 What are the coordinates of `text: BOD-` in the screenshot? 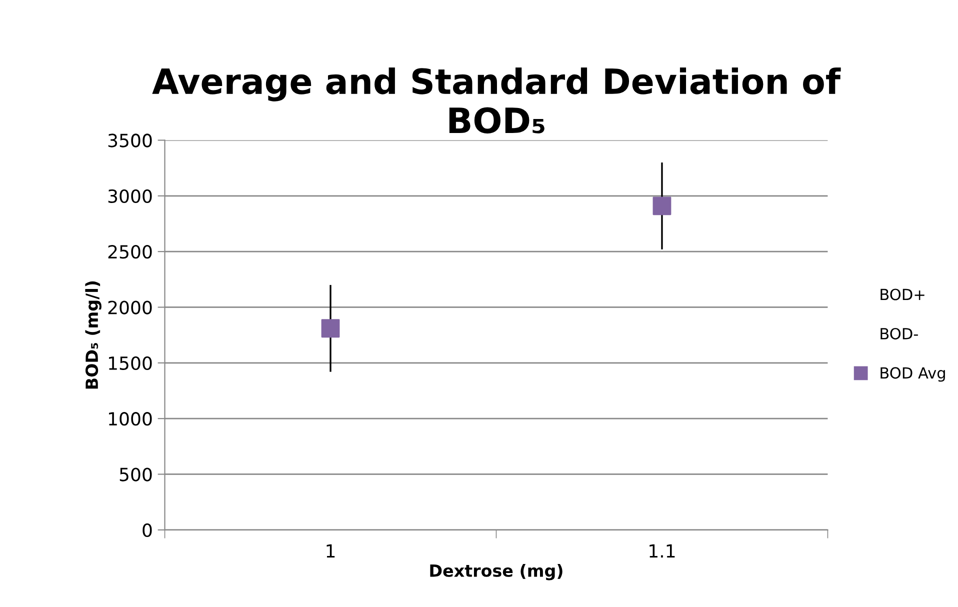 It's located at (899, 334).